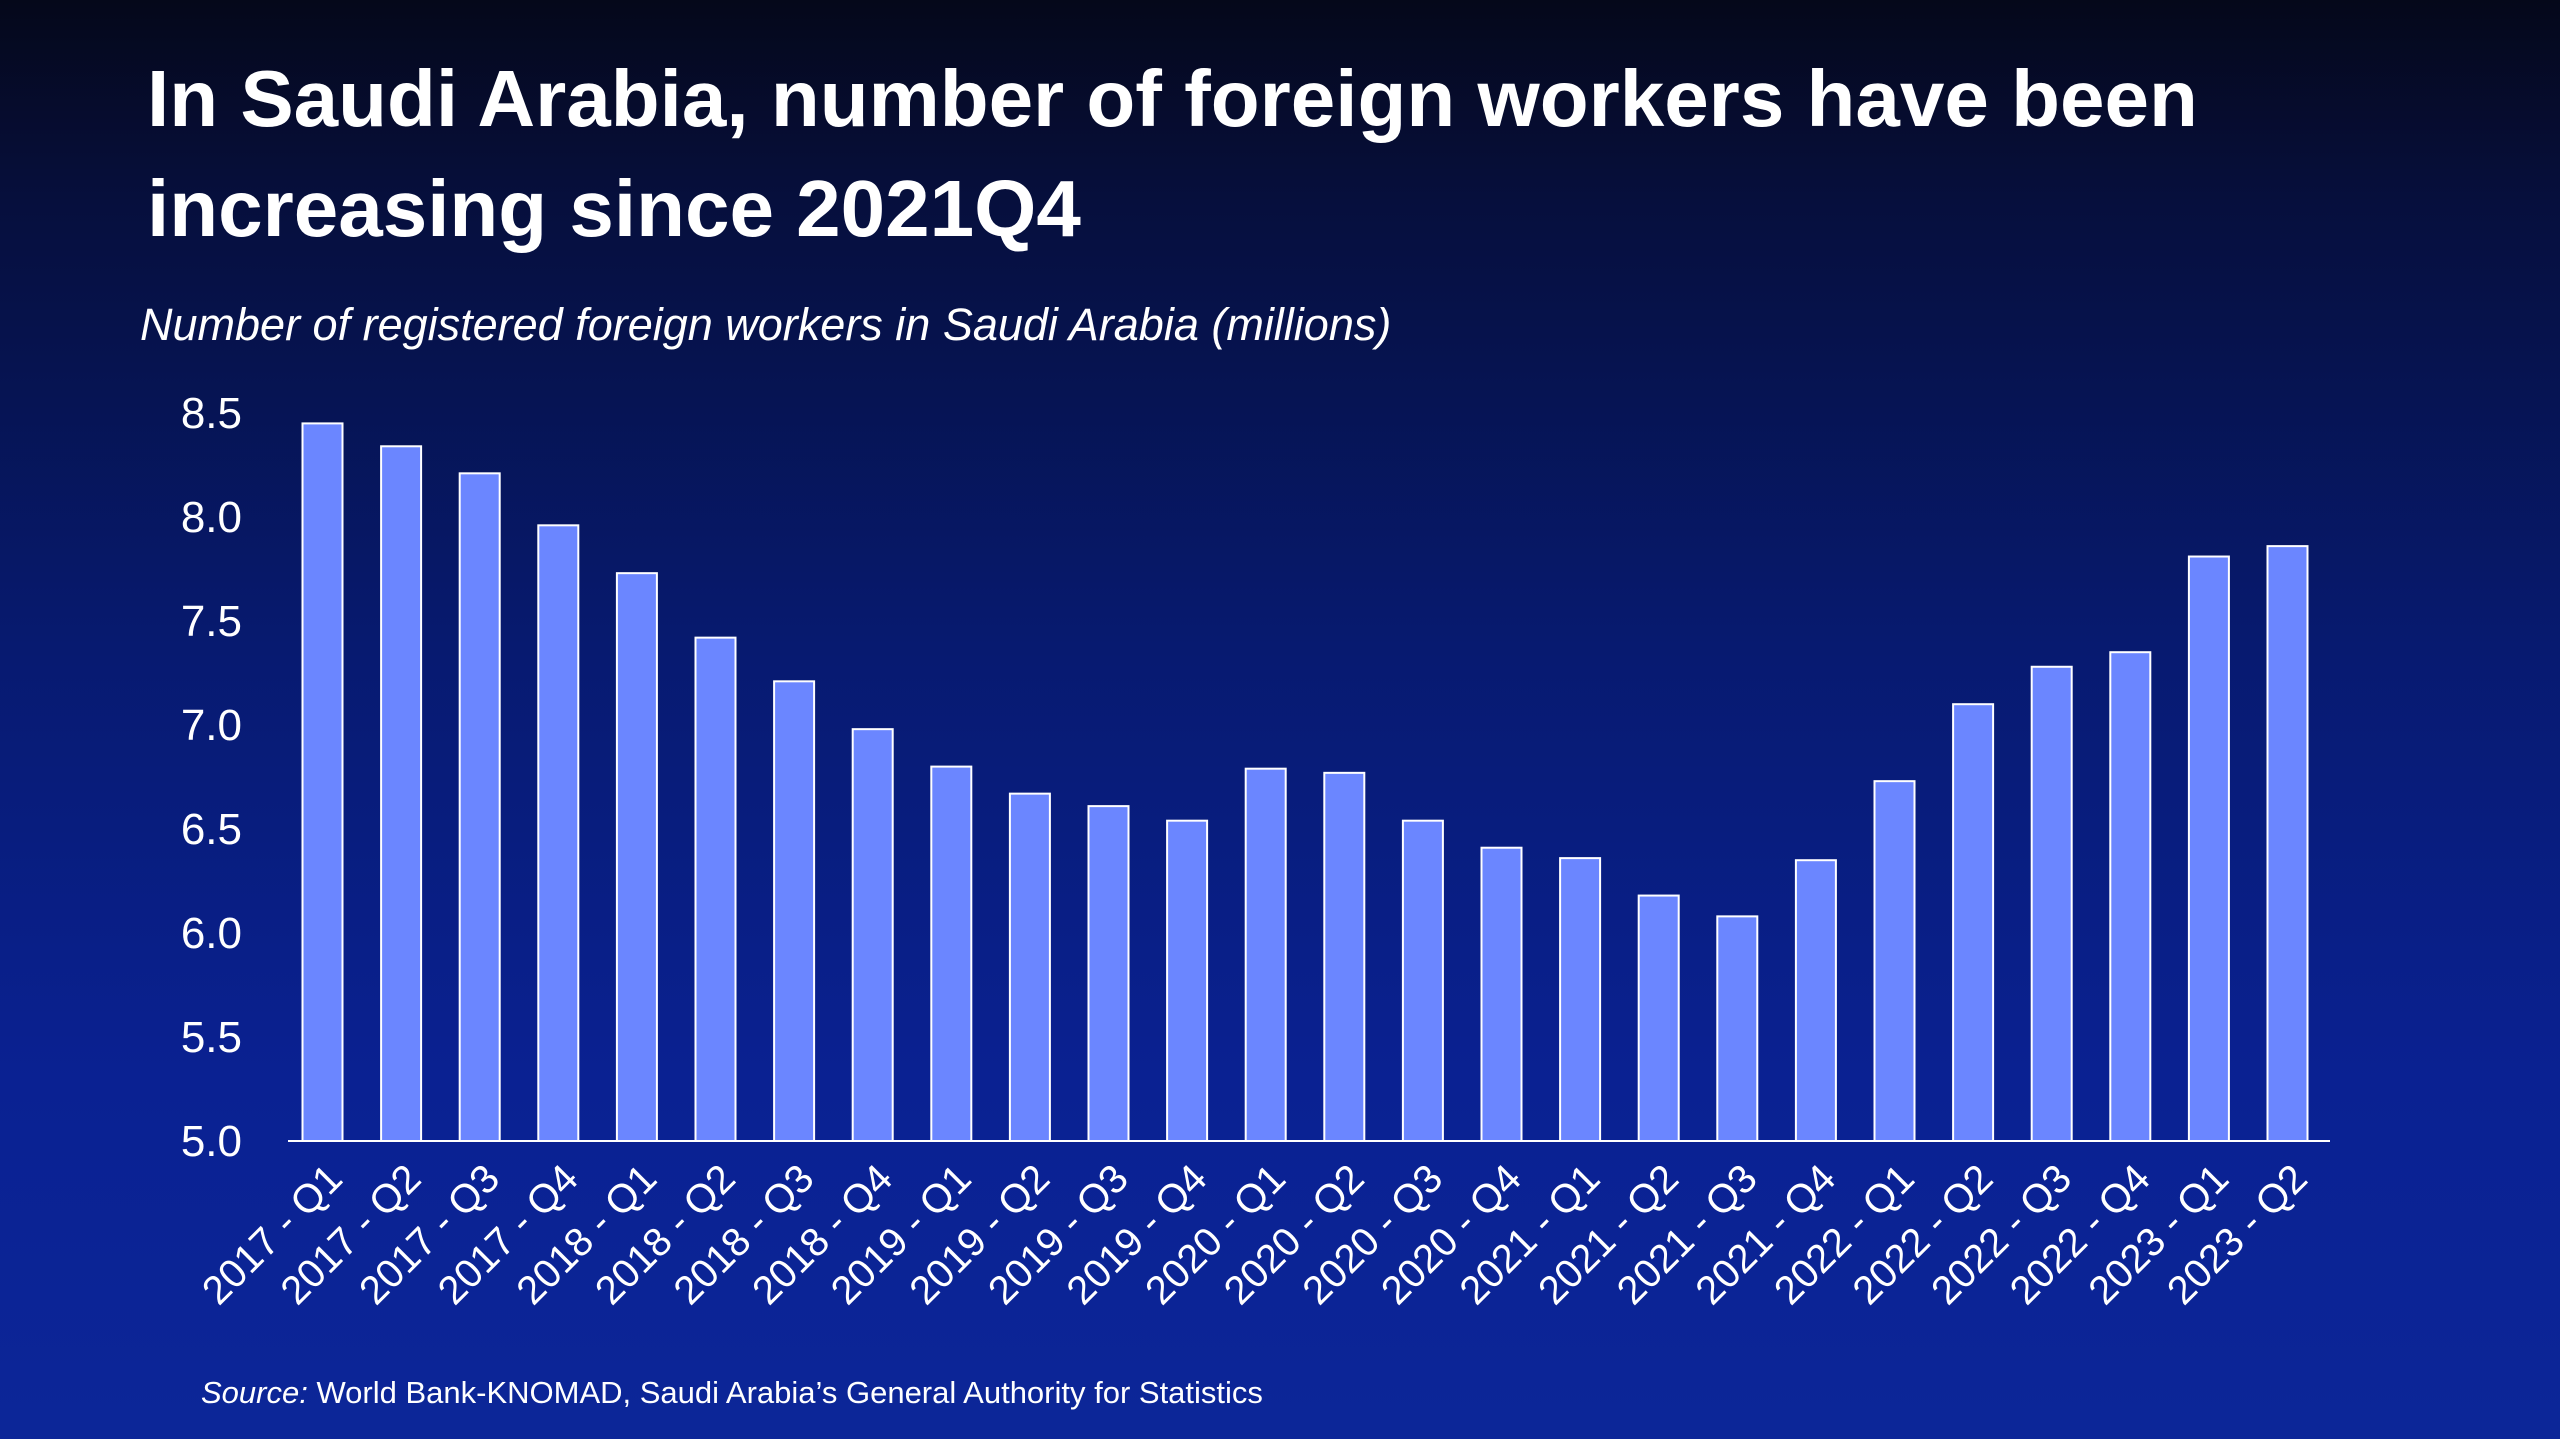 This screenshot has height=1439, width=2560. What do you see at coordinates (479, 807) in the screenshot?
I see `bar-2017-q3` at bounding box center [479, 807].